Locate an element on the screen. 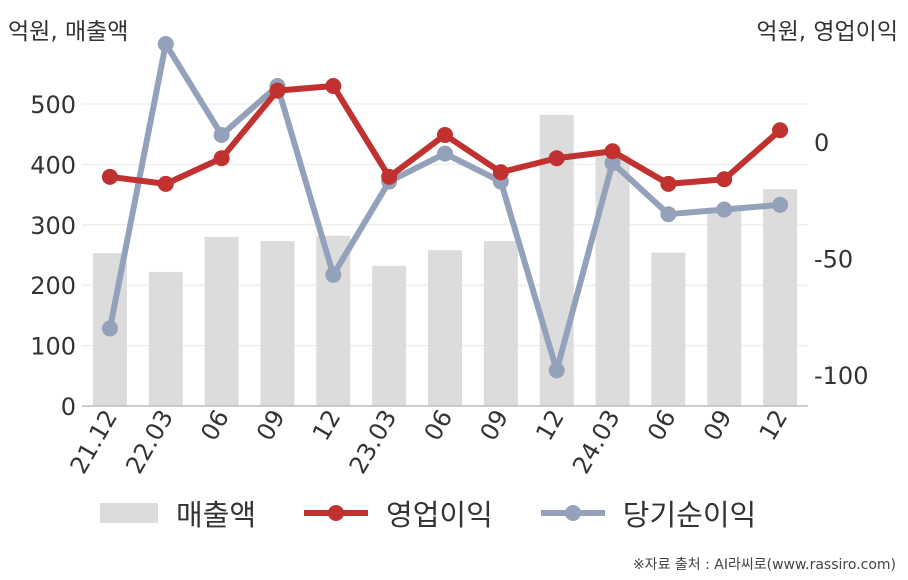 The width and height of the screenshot is (908, 580). chart-legend: 매출액 영업이익 당기순이익 is located at coordinates (452, 513).